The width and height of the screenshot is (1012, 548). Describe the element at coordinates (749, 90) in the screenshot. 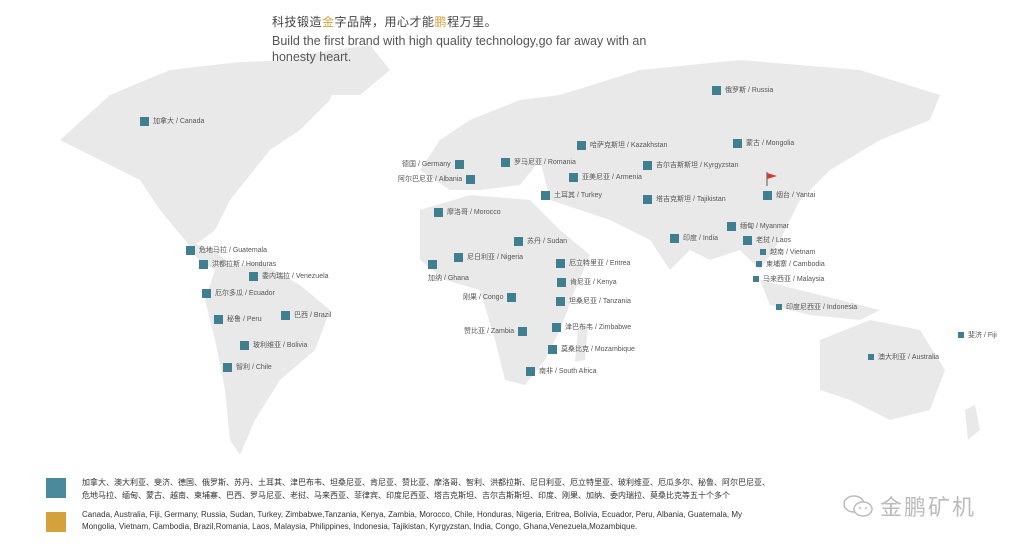

I see `marker-label: 俄罗斯 / Russia` at that location.